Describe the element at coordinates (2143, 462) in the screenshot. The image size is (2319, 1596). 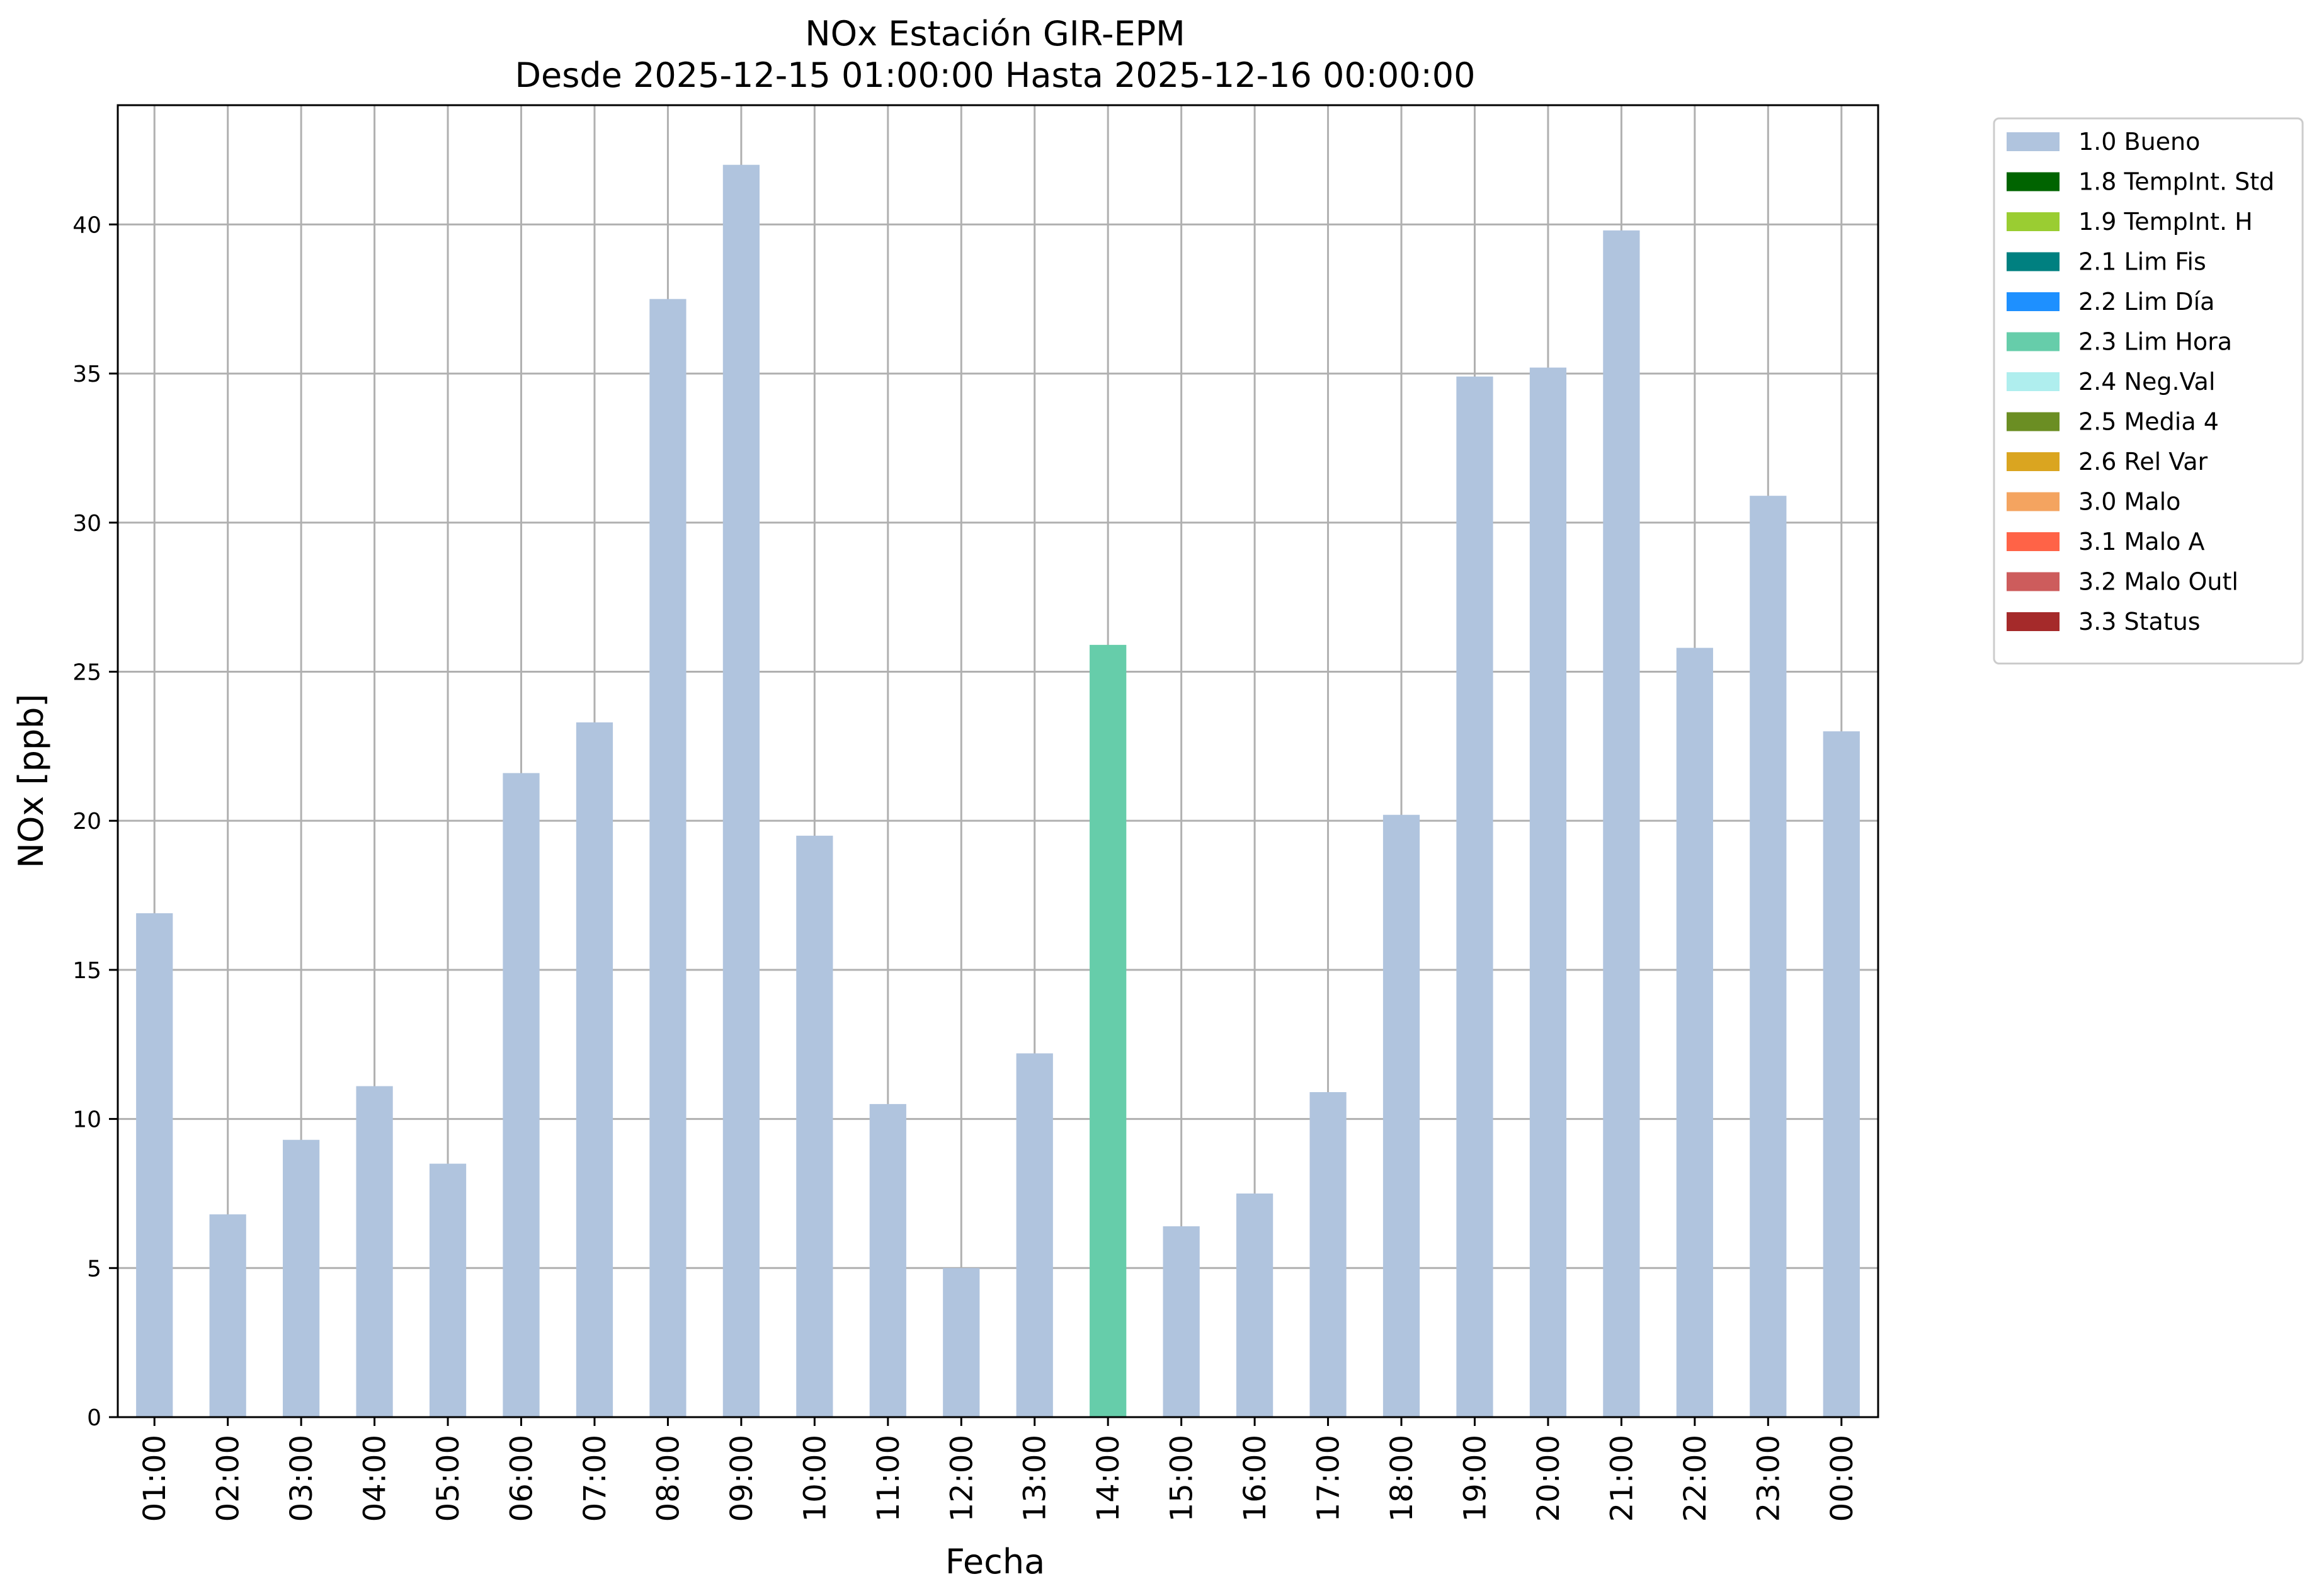
I see `legend-label: 2.6 Rel Var` at that location.